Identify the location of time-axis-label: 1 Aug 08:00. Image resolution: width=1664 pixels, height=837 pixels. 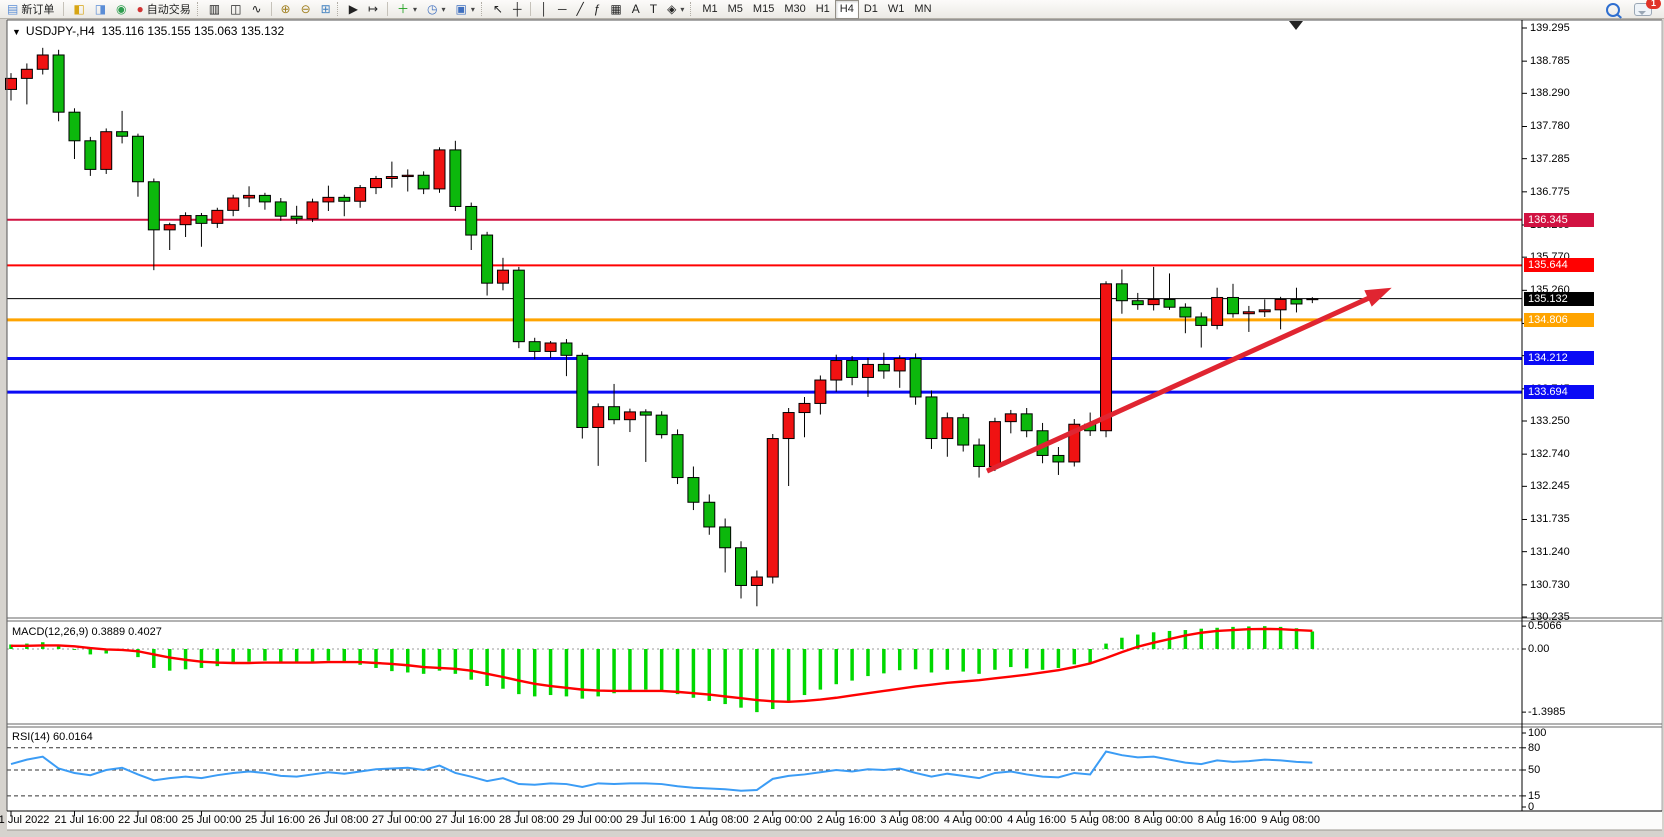
(719, 820).